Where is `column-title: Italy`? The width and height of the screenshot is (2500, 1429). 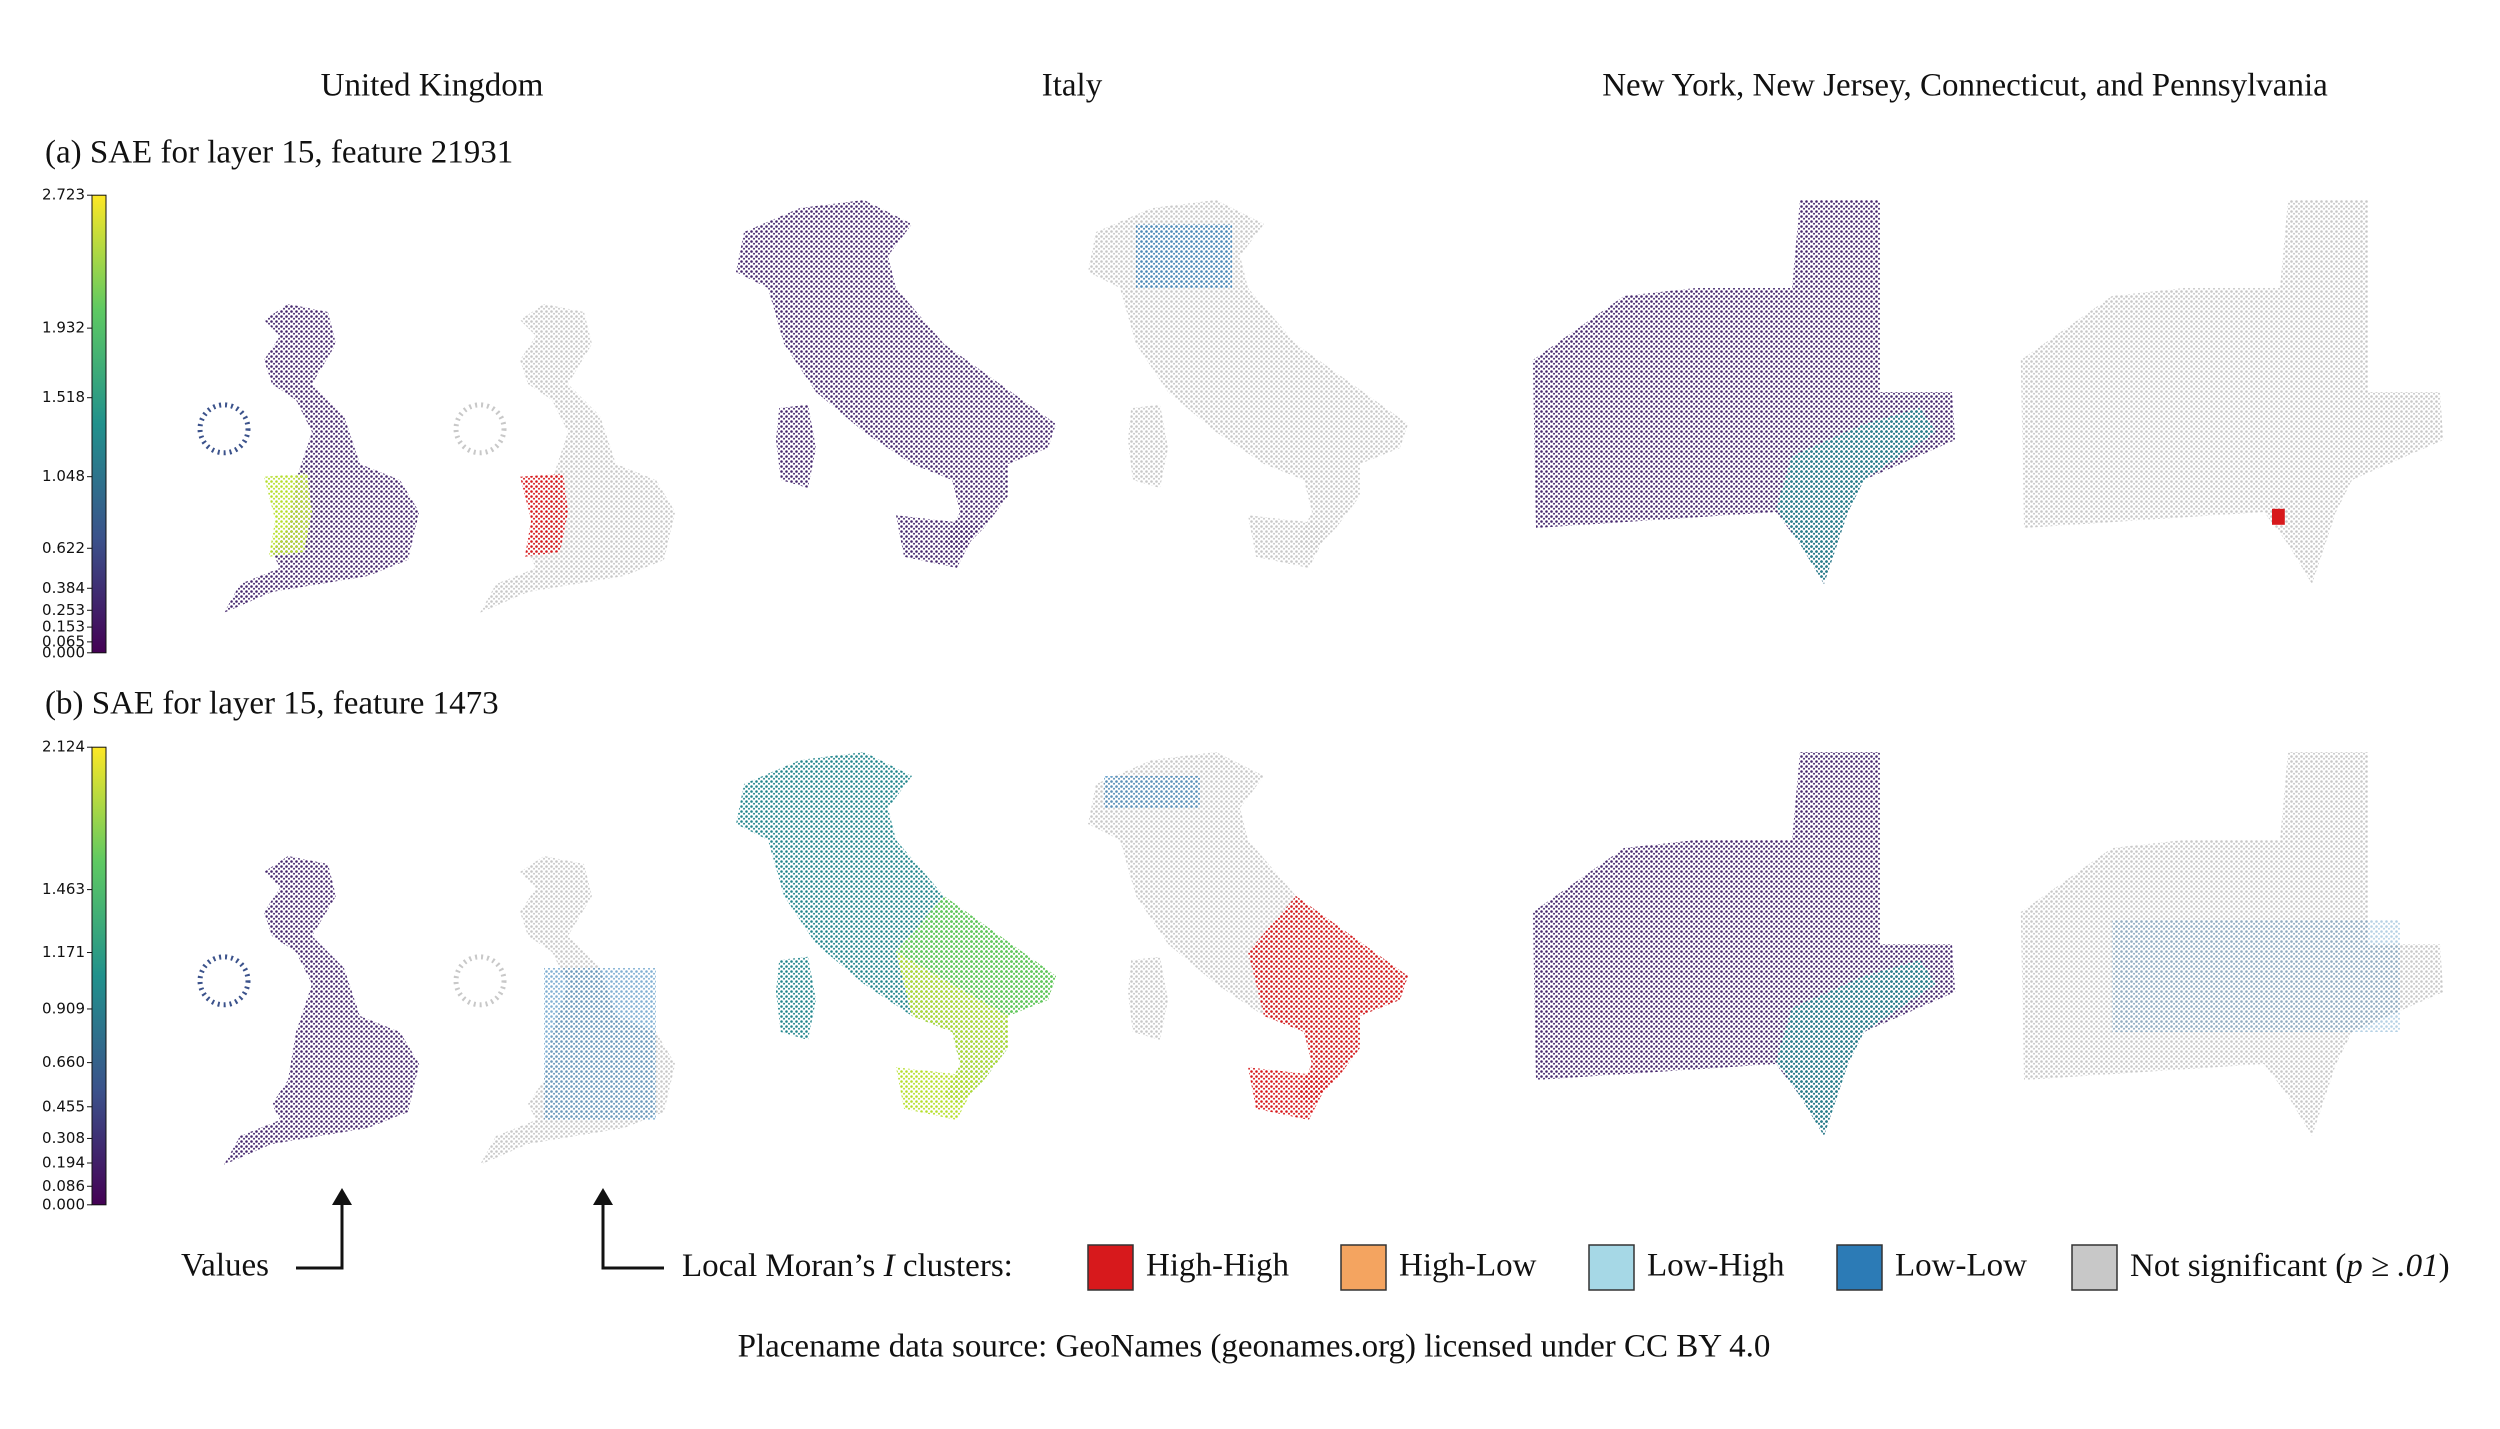 column-title: Italy is located at coordinates (1072, 86).